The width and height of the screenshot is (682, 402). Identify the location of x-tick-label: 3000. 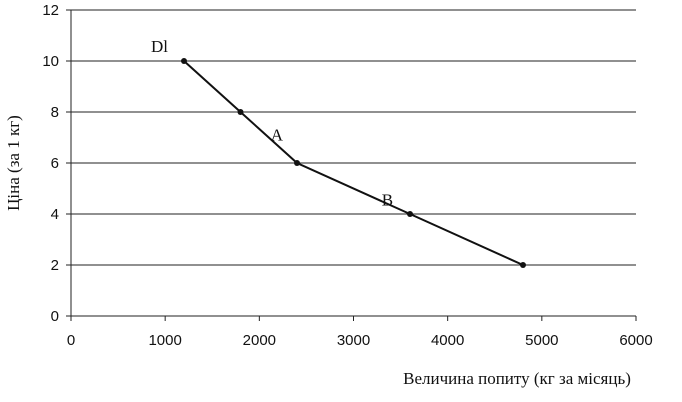
(353, 340).